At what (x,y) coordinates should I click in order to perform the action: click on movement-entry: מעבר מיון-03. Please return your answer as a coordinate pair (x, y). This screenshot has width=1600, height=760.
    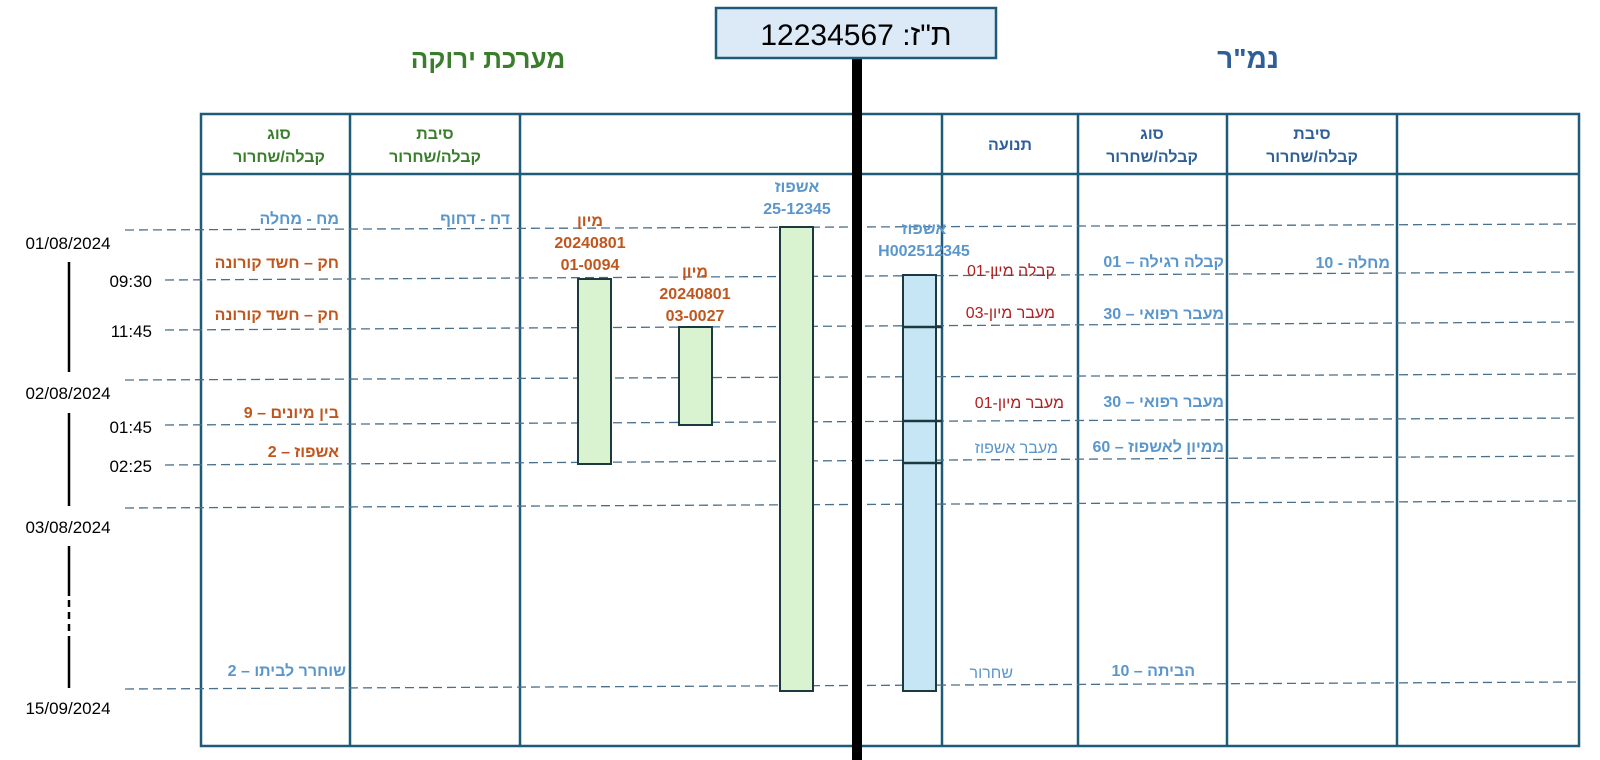
    Looking at the image, I should click on (1010, 313).